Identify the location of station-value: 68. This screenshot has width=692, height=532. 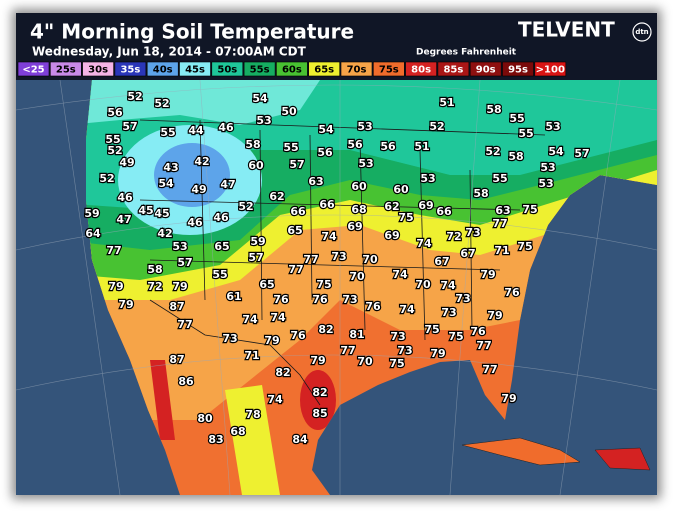
(358, 209).